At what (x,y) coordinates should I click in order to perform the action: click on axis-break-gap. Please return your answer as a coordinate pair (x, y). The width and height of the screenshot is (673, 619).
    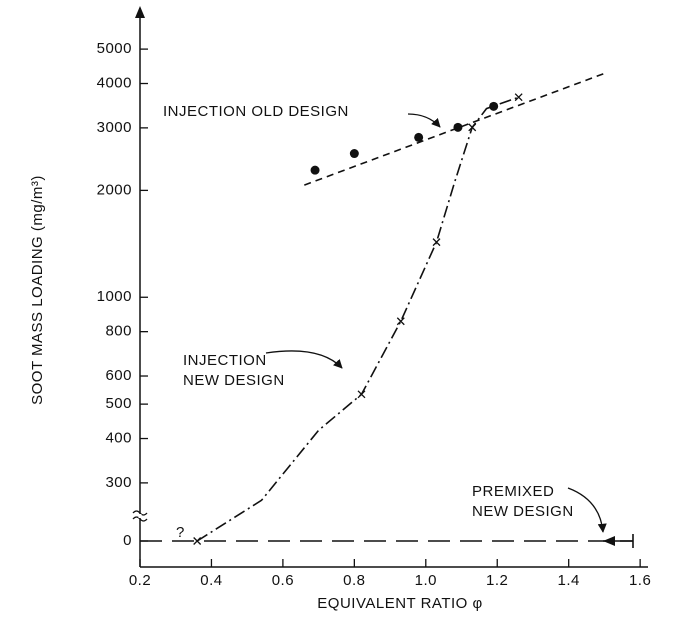
    Looking at the image, I should click on (140, 516).